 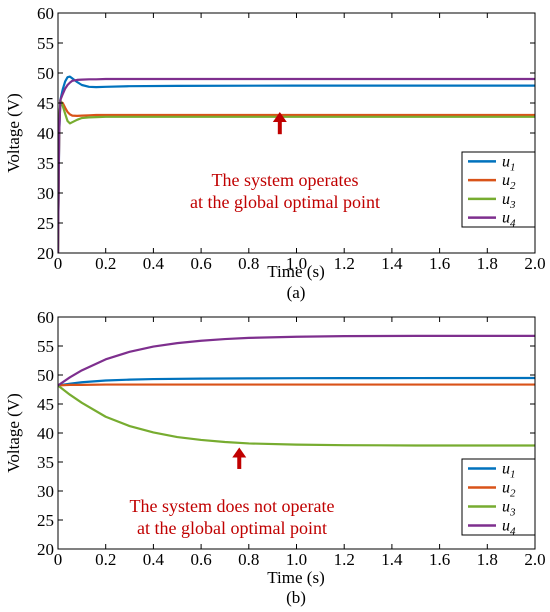 What do you see at coordinates (296, 415) in the screenshot?
I see `series-line-u3-b` at bounding box center [296, 415].